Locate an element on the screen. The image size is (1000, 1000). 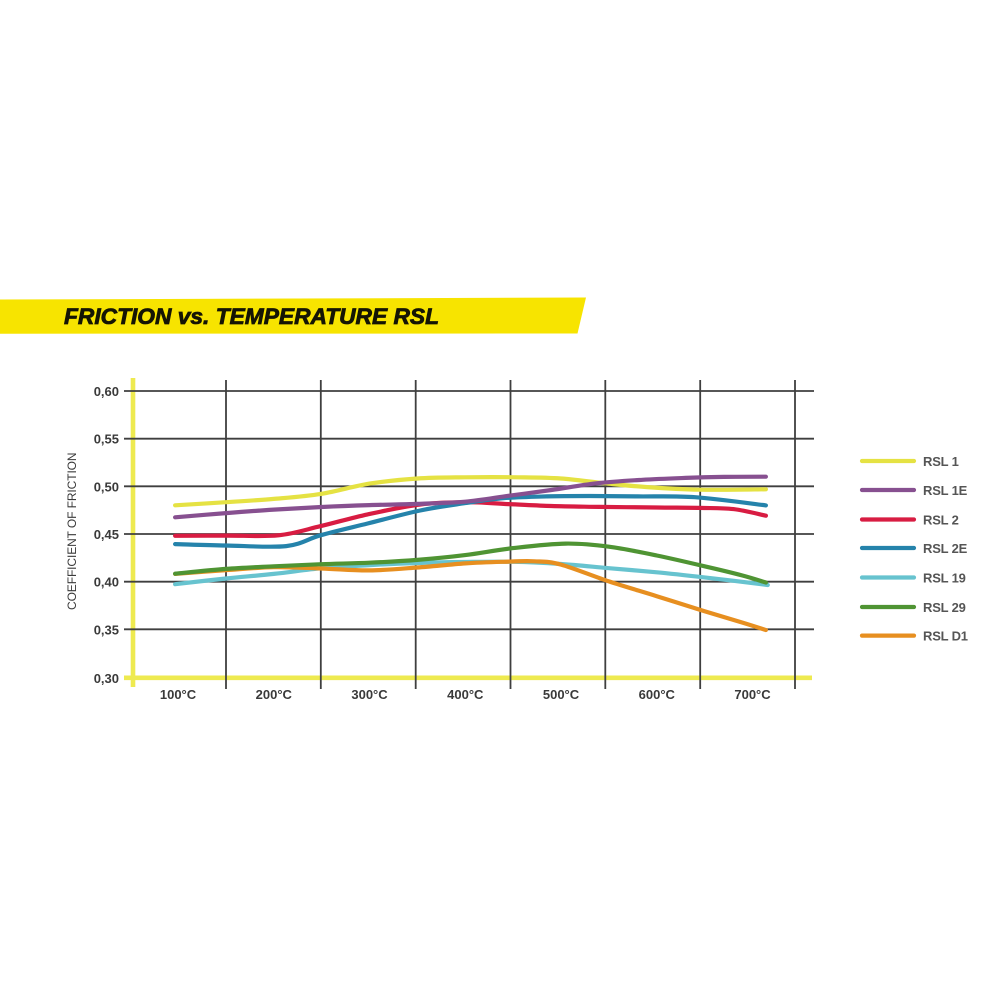
svg-text: 700°C is located at coordinates (752, 694).